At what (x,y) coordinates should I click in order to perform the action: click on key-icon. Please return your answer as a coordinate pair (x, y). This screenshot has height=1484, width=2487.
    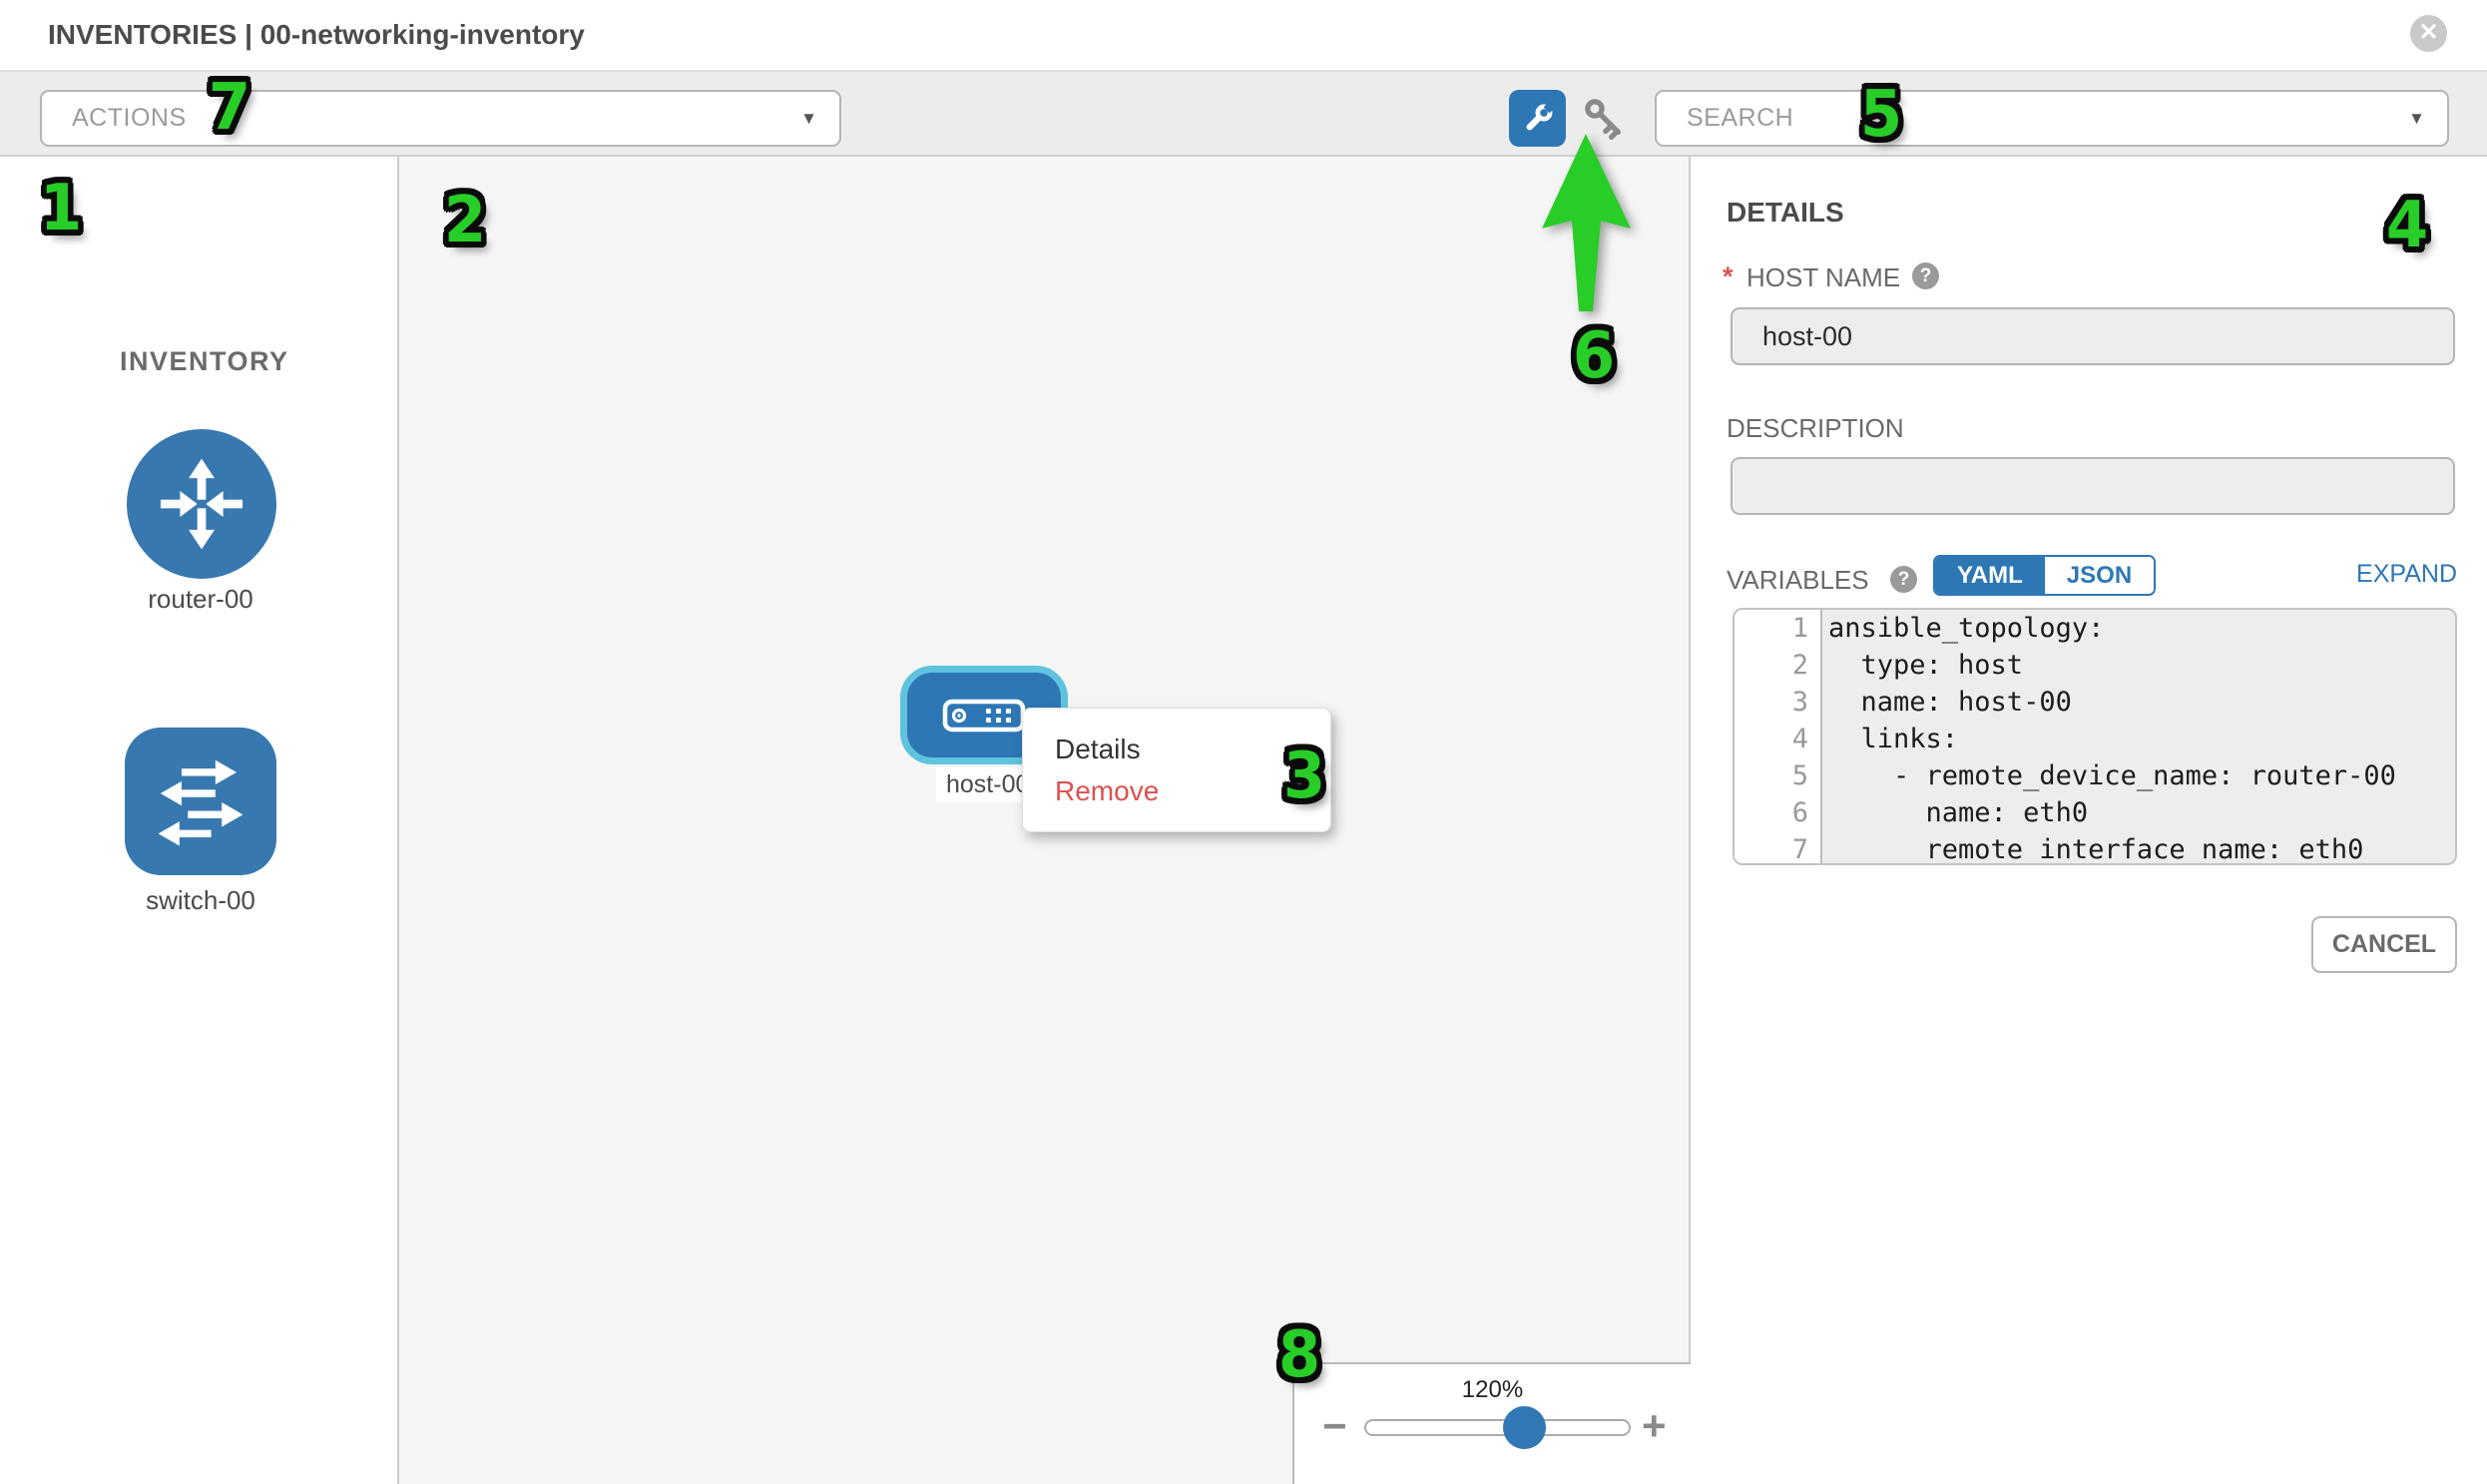
    Looking at the image, I should click on (1603, 120).